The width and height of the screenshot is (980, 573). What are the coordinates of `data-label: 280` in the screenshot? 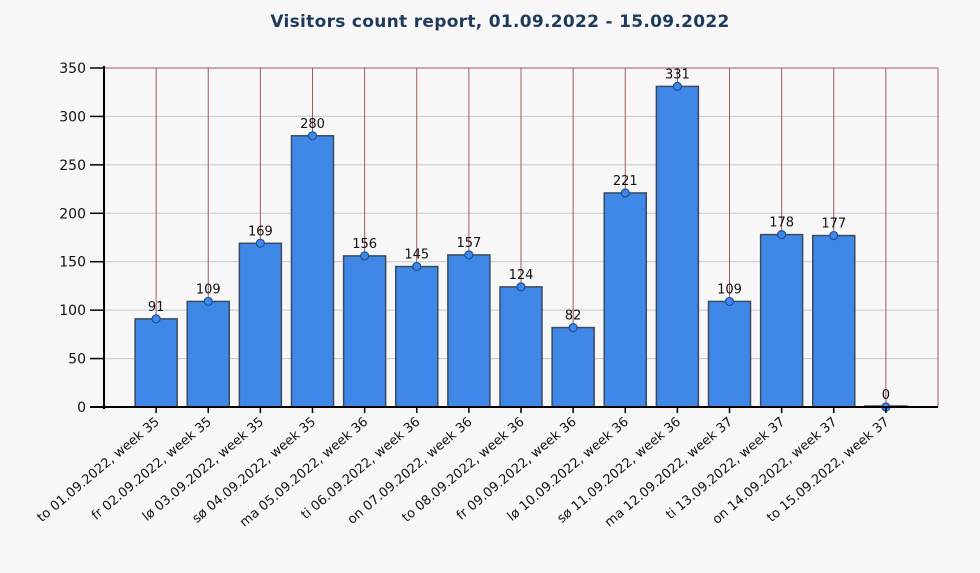 It's located at (312, 124).